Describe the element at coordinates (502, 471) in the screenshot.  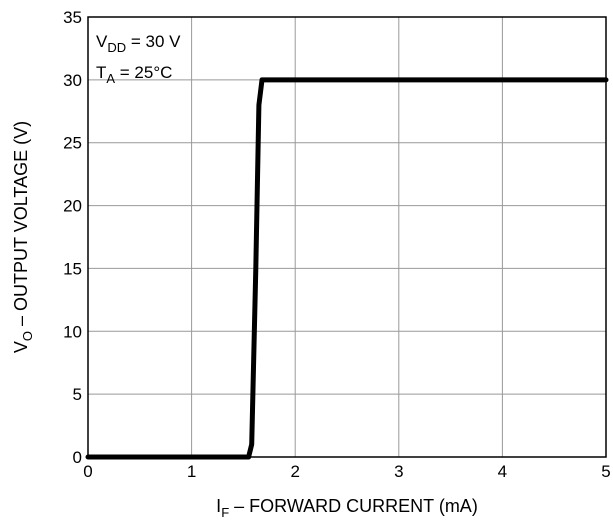
I see `x-tick-label: 4` at that location.